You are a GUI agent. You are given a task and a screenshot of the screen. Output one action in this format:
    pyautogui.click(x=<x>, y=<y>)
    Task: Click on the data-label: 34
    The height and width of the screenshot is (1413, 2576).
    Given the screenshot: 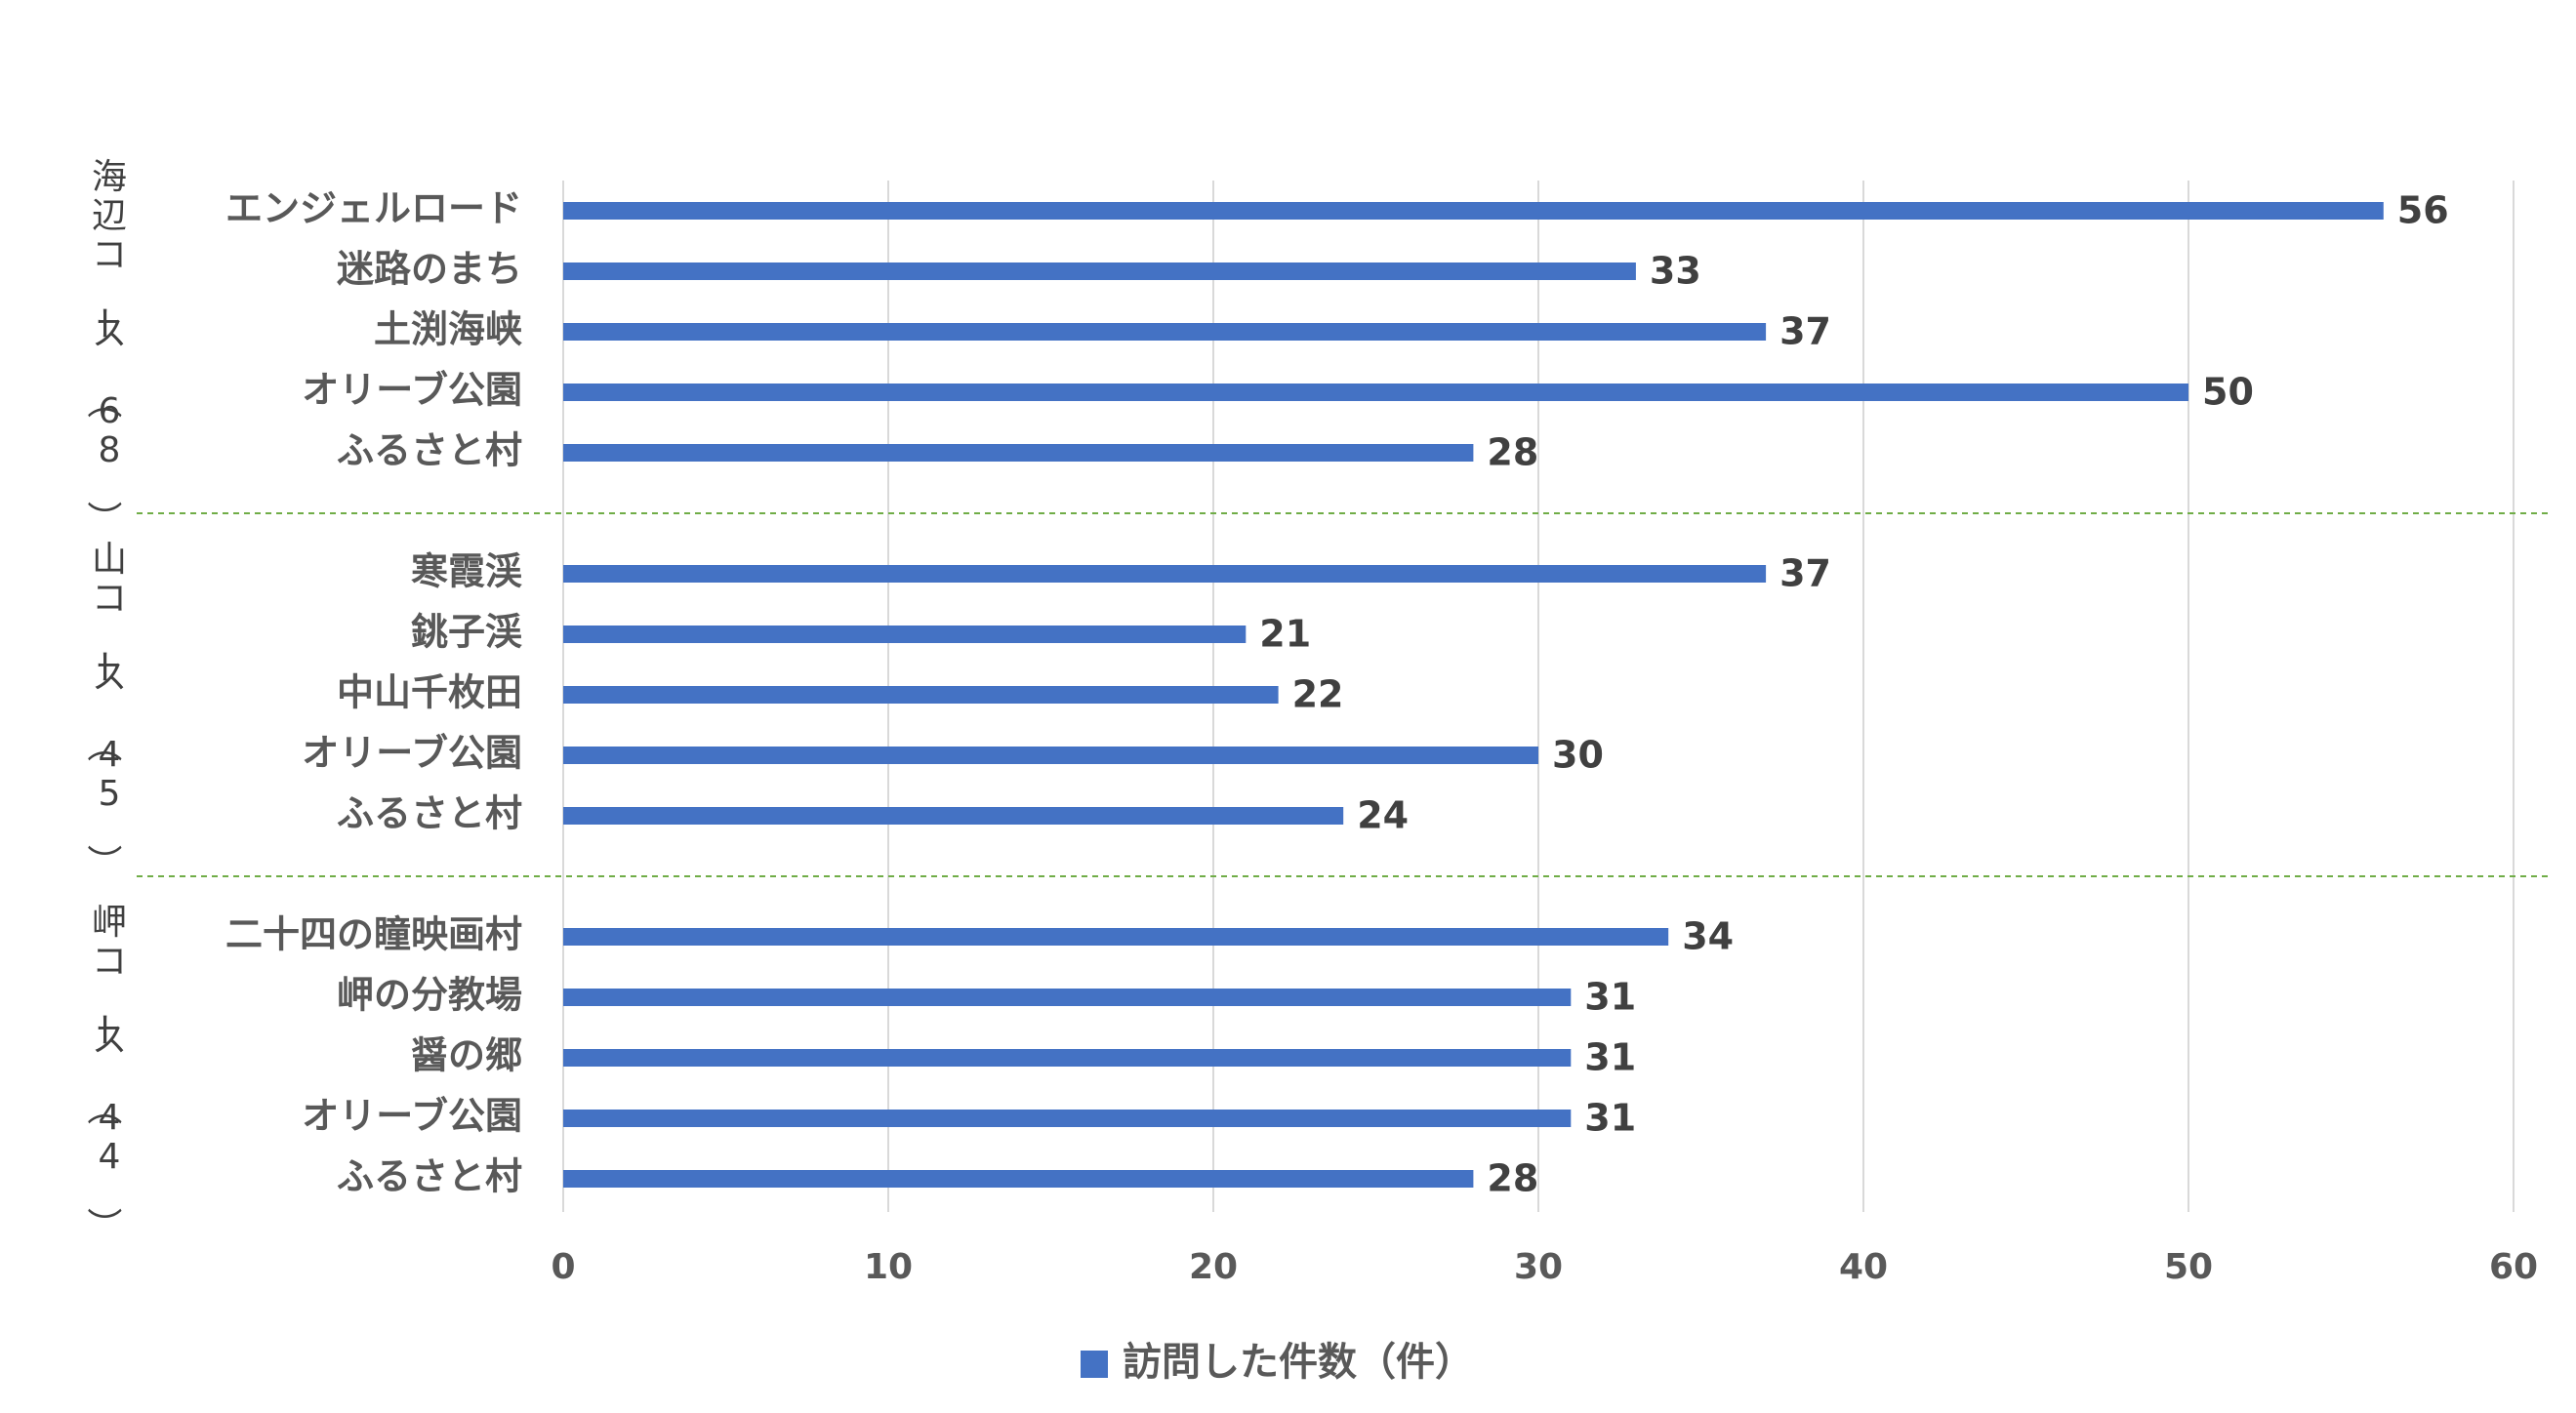 What is the action you would take?
    pyautogui.click(x=1708, y=936)
    